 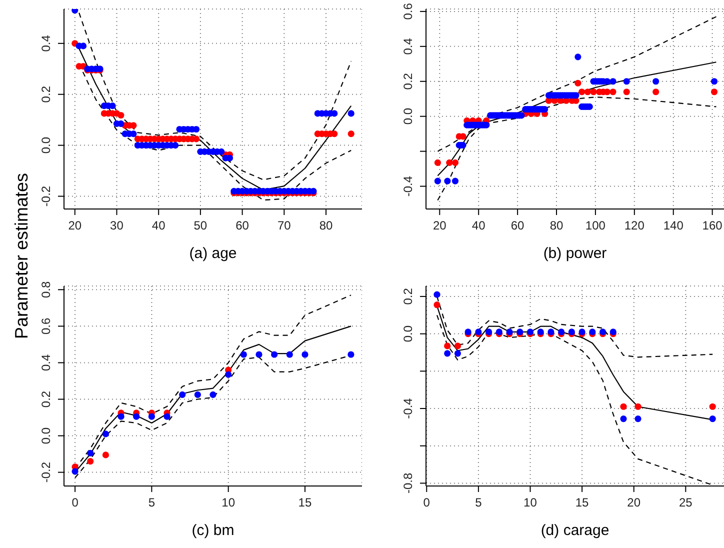 What do you see at coordinates (201, 225) in the screenshot?
I see `x-tick-label: 50` at bounding box center [201, 225].